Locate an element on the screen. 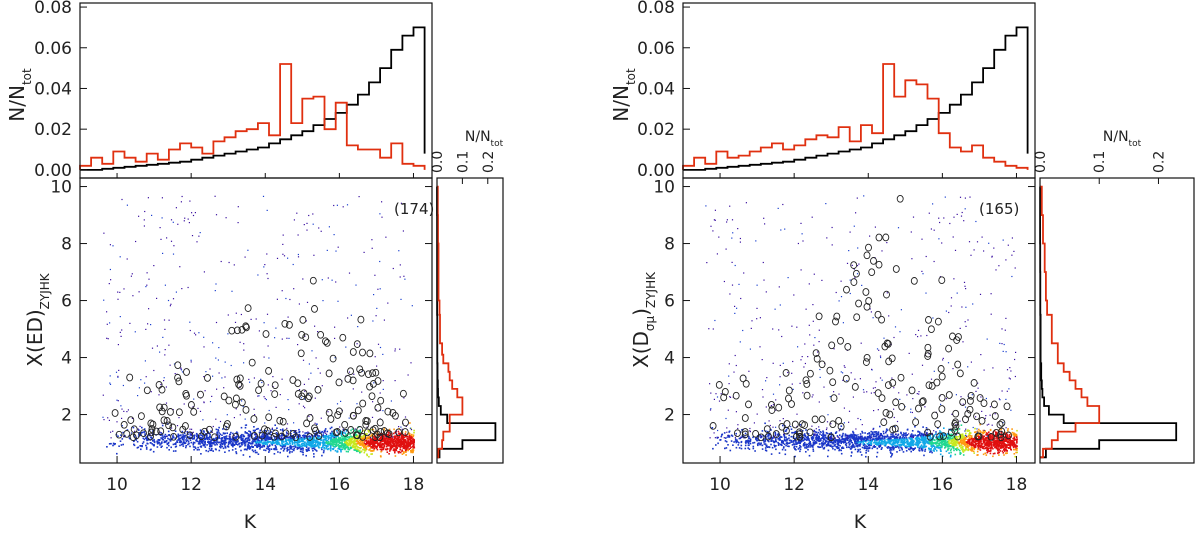 Image resolution: width=1200 pixels, height=537 pixels. y-axis-label-sub: ZYJHK is located at coordinates (45, 290).